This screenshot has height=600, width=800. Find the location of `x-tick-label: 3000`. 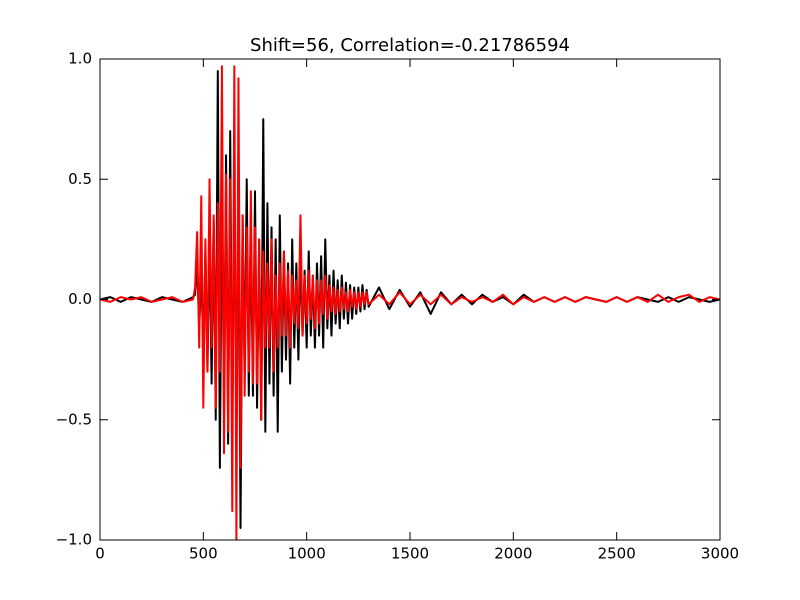

x-tick-label: 3000 is located at coordinates (720, 554).